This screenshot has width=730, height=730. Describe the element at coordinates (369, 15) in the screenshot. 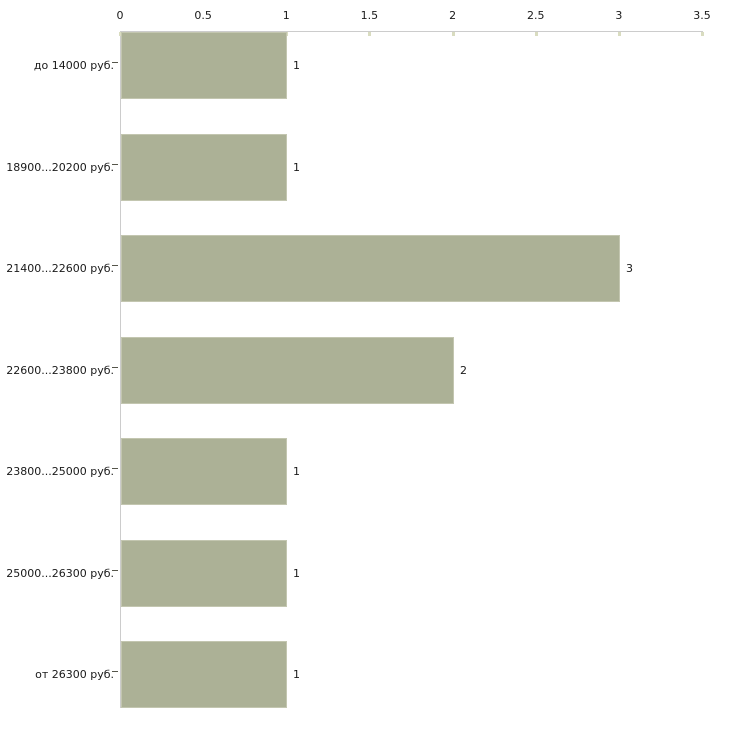

I see `x-axis-tick-label: 1.5` at that location.